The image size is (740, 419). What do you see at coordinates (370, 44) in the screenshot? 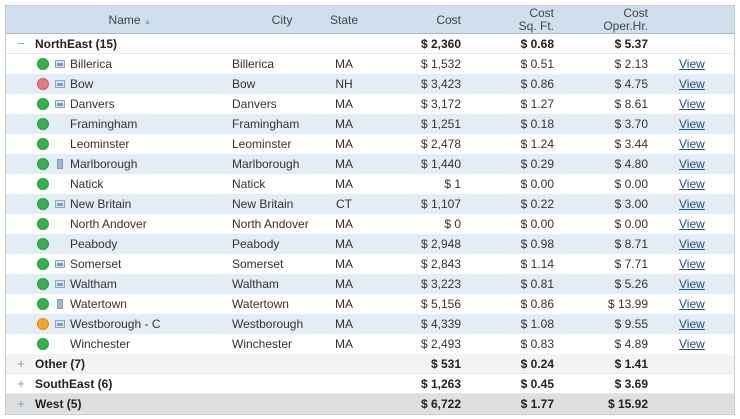
I see `group-row-northeast: − NorthEast (15) $ 2,360 $ 0.68 $ 5.37` at bounding box center [370, 44].